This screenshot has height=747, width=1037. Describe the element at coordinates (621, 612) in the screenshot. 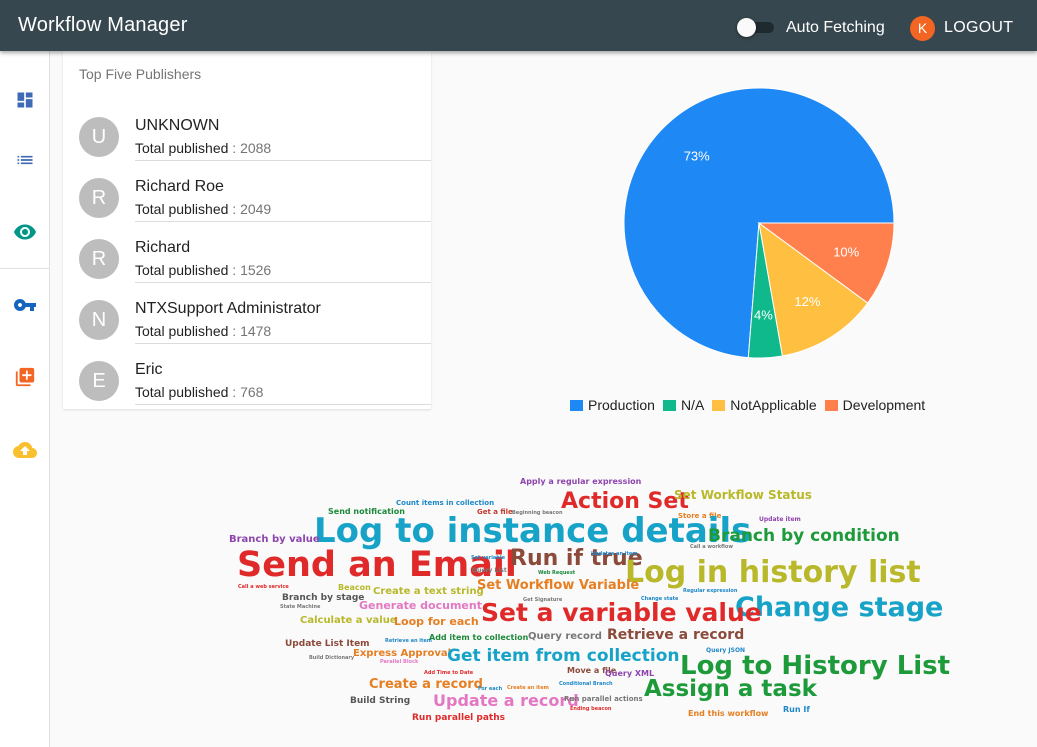

I see `word-cloud-term: Set a variable value` at that location.